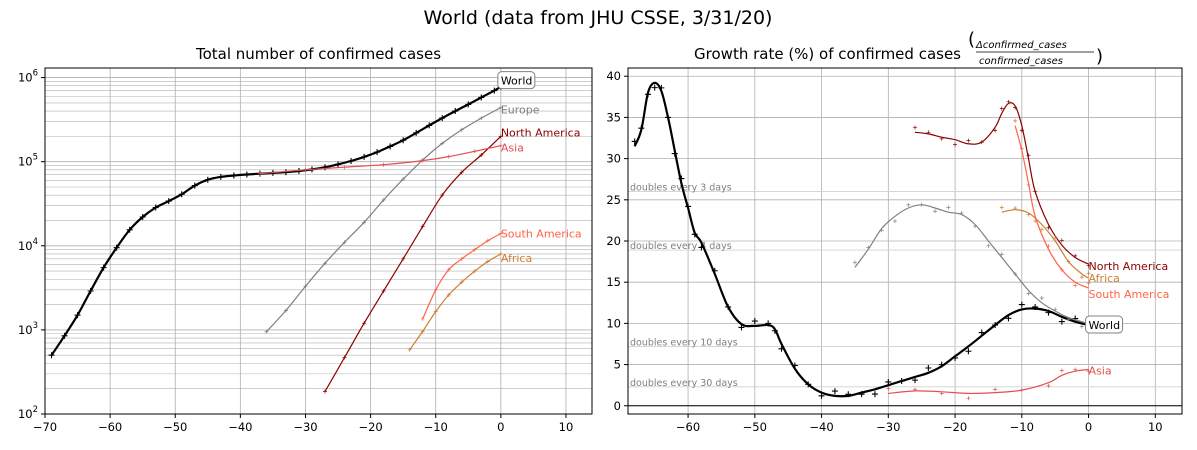 The image size is (1197, 450). Describe the element at coordinates (512, 148) in the screenshot. I see `series-label-asia: Asia` at that location.